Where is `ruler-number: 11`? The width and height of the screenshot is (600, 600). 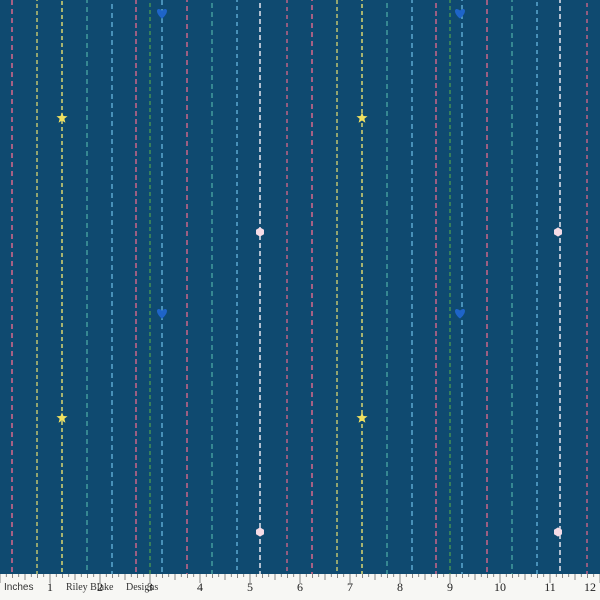
ruler-number: 11 is located at coordinates (550, 587).